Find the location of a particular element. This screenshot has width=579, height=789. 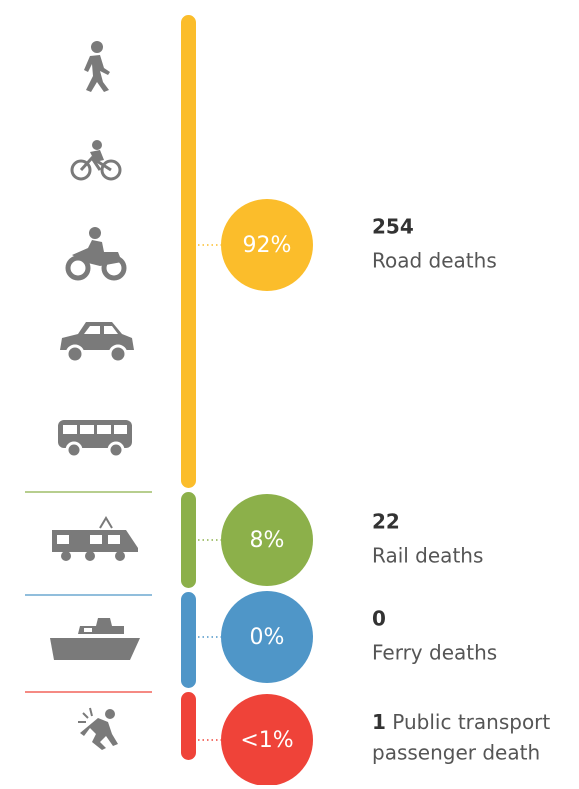

falling-passenger-icon is located at coordinates (98, 728).